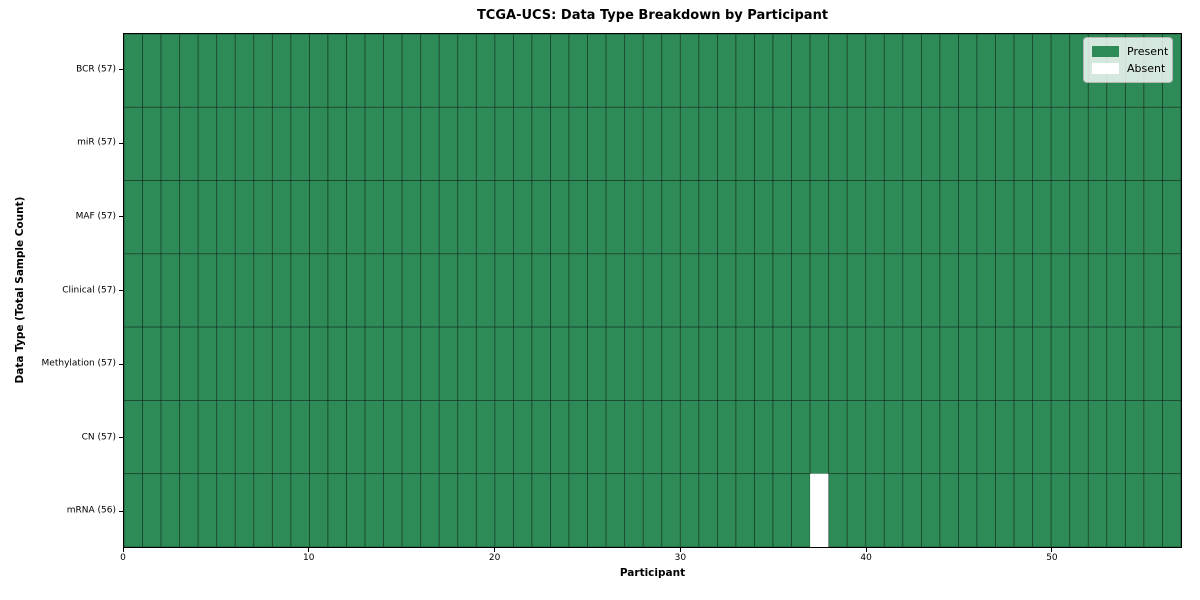 This screenshot has height=600, width=1200. Describe the element at coordinates (1128, 60) in the screenshot. I see `legend: Present Absent` at that location.